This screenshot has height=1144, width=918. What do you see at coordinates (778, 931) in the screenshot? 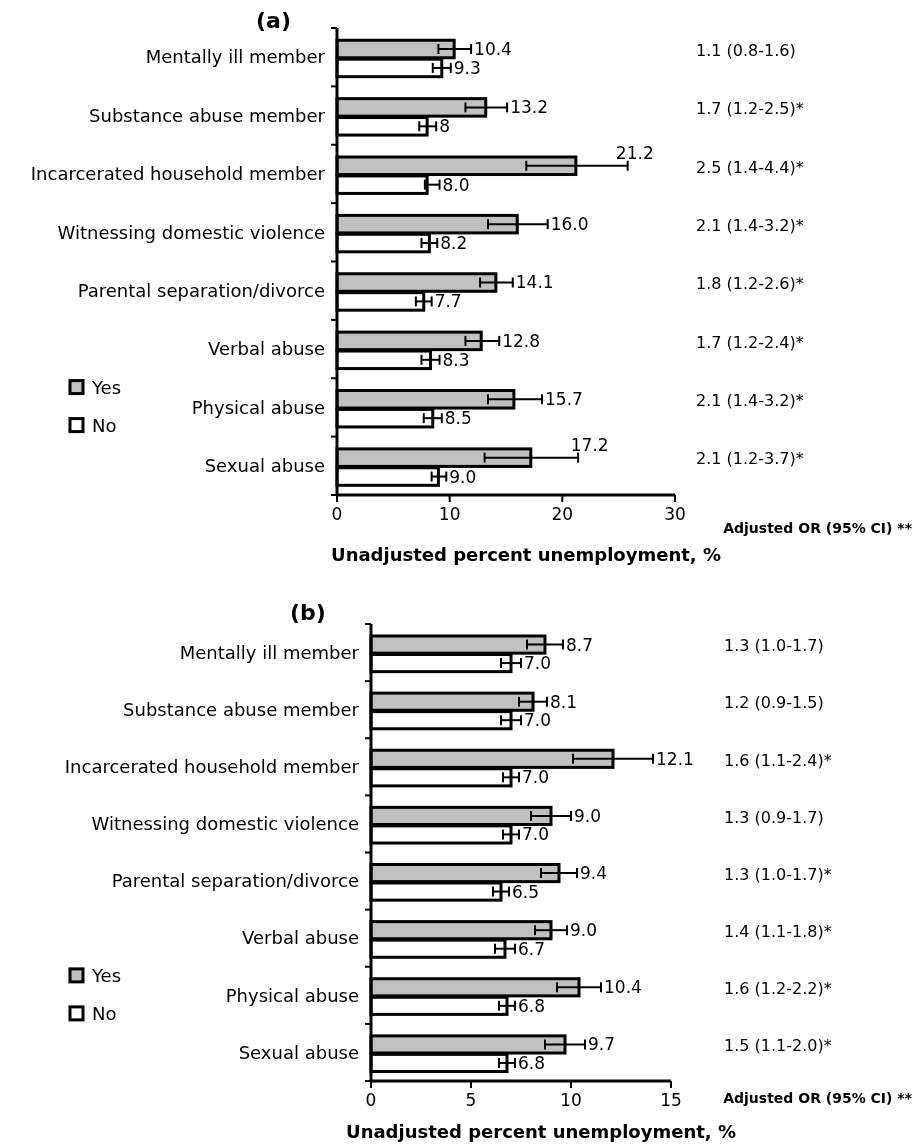
I see `text: 1.4 (1.1-1.8)*` at bounding box center [778, 931].